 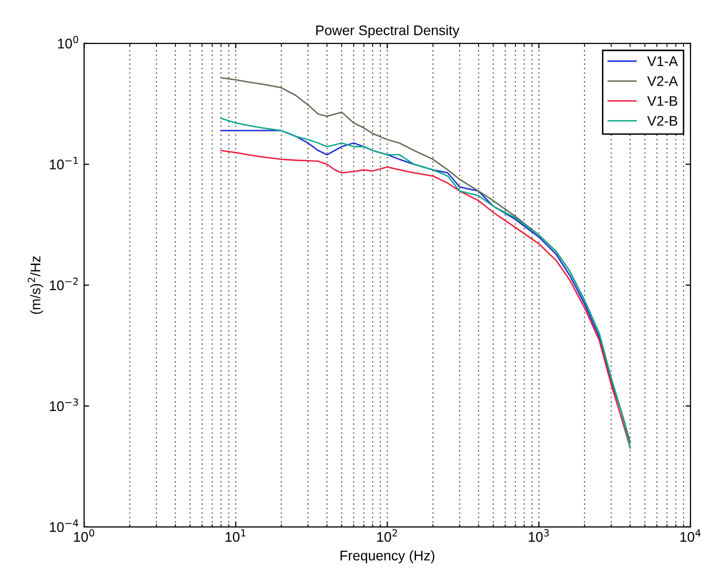 What do you see at coordinates (662, 81) in the screenshot?
I see `legend-label: V2-A` at bounding box center [662, 81].